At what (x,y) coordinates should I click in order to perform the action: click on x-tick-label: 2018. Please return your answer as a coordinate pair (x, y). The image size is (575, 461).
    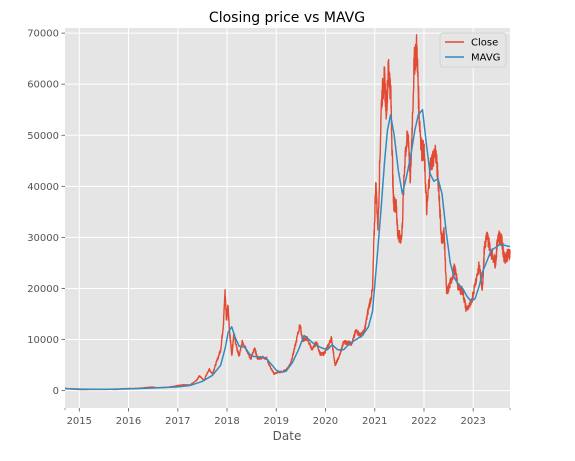
    Looking at the image, I should click on (226, 421).